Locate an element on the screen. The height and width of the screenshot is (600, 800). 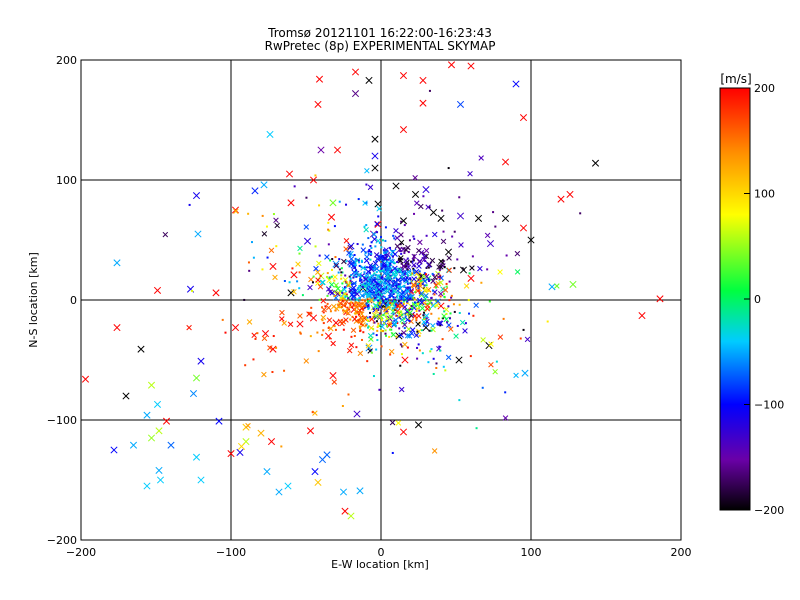
y-tick-label: 200 is located at coordinates (66, 60).